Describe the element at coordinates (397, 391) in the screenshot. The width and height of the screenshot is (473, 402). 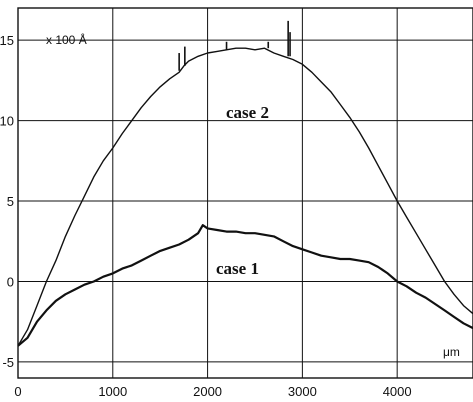
I see `x-tick-label: 4000` at that location.